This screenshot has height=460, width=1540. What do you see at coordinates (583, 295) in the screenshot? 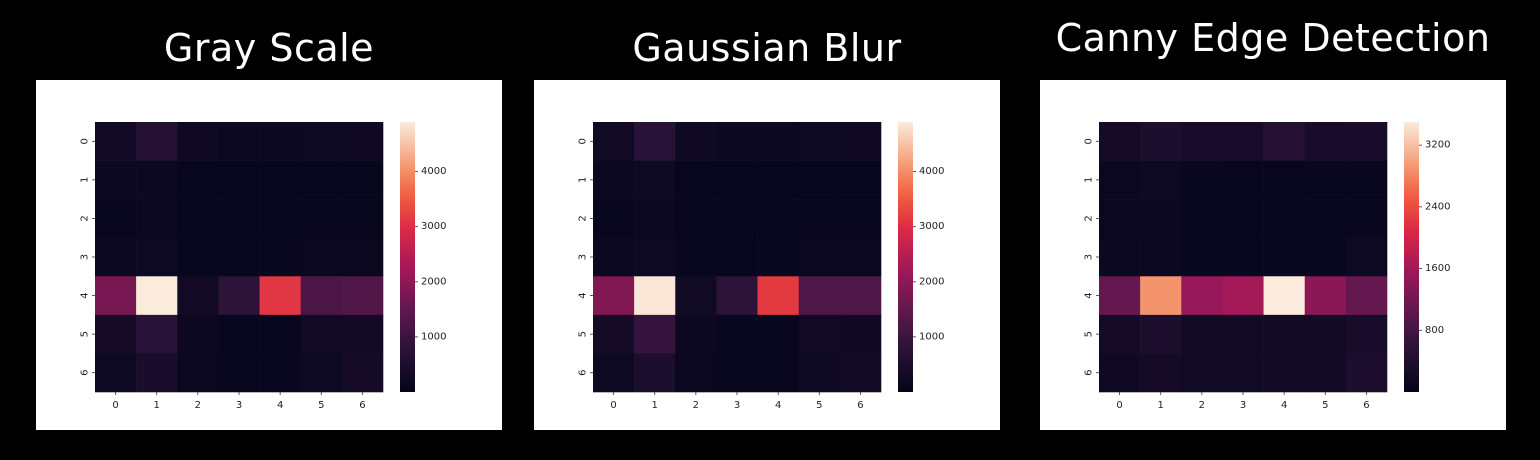
I see `y-tick-label-4: 4` at bounding box center [583, 295].